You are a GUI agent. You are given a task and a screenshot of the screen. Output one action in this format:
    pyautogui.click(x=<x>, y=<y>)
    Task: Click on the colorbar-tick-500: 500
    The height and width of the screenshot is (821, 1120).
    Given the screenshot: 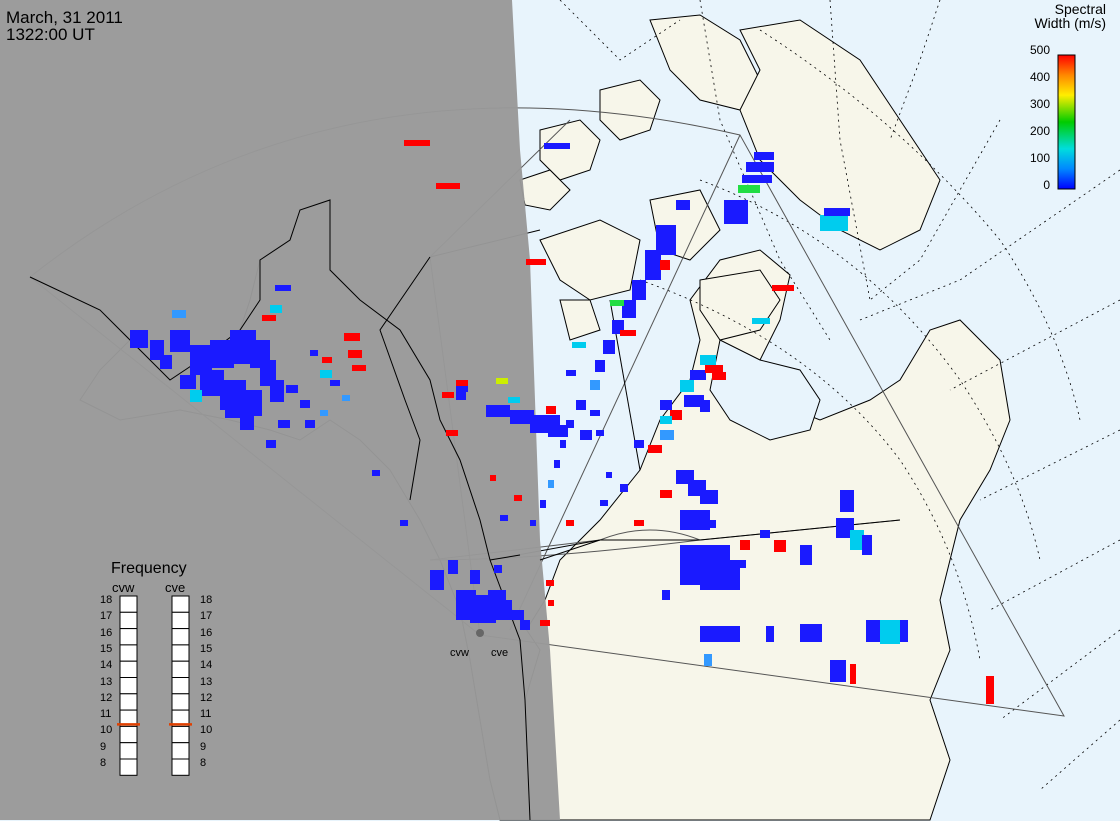 What is the action you would take?
    pyautogui.click(x=1039, y=50)
    